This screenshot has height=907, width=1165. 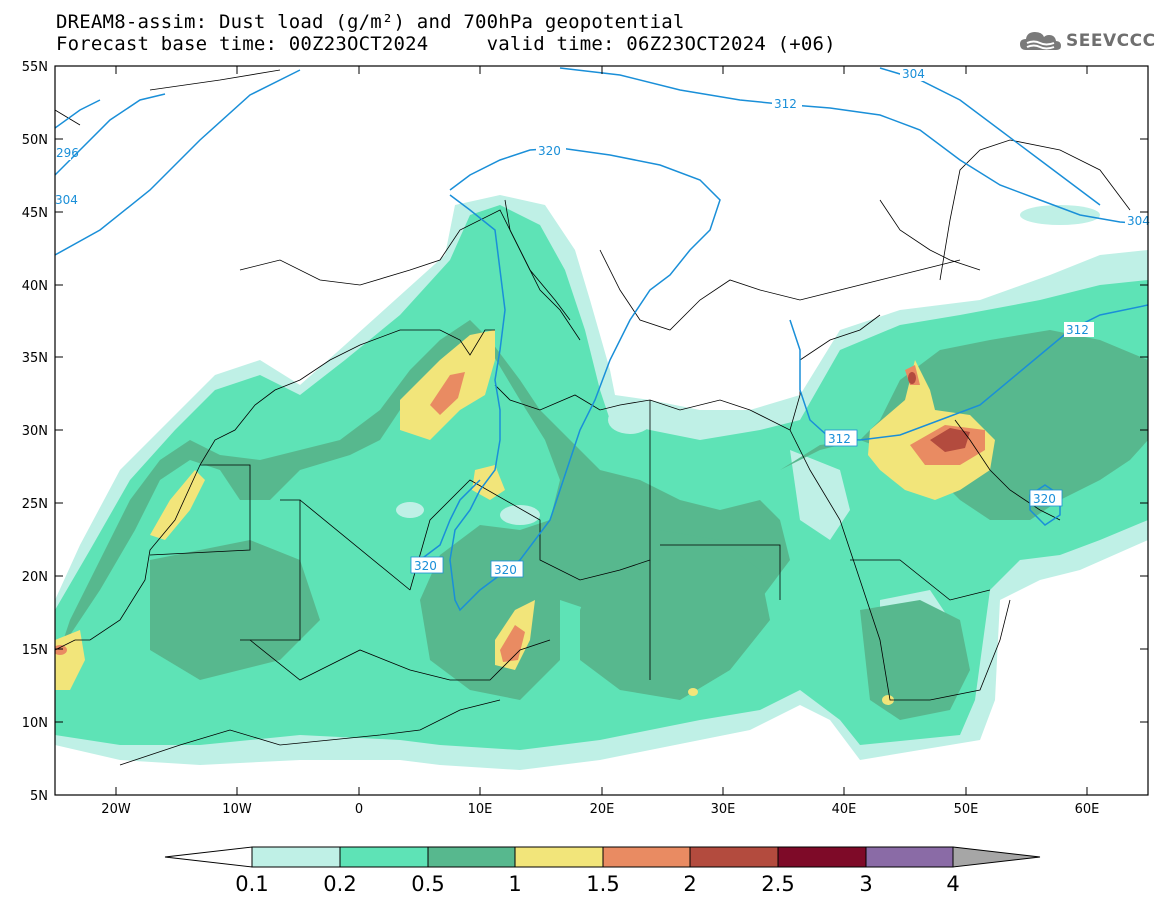 I want to click on lon-label: 60E, so click(x=1087, y=809).